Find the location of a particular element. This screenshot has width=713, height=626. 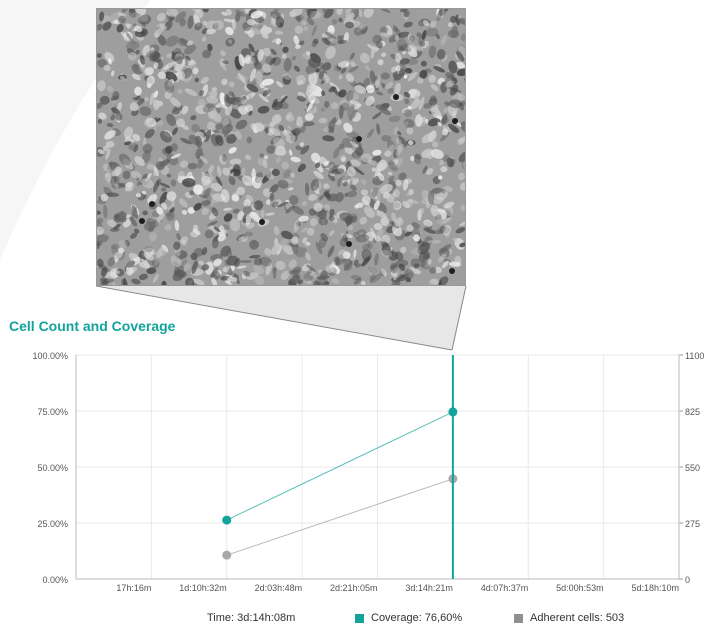

adherent-series-line is located at coordinates (340, 517).